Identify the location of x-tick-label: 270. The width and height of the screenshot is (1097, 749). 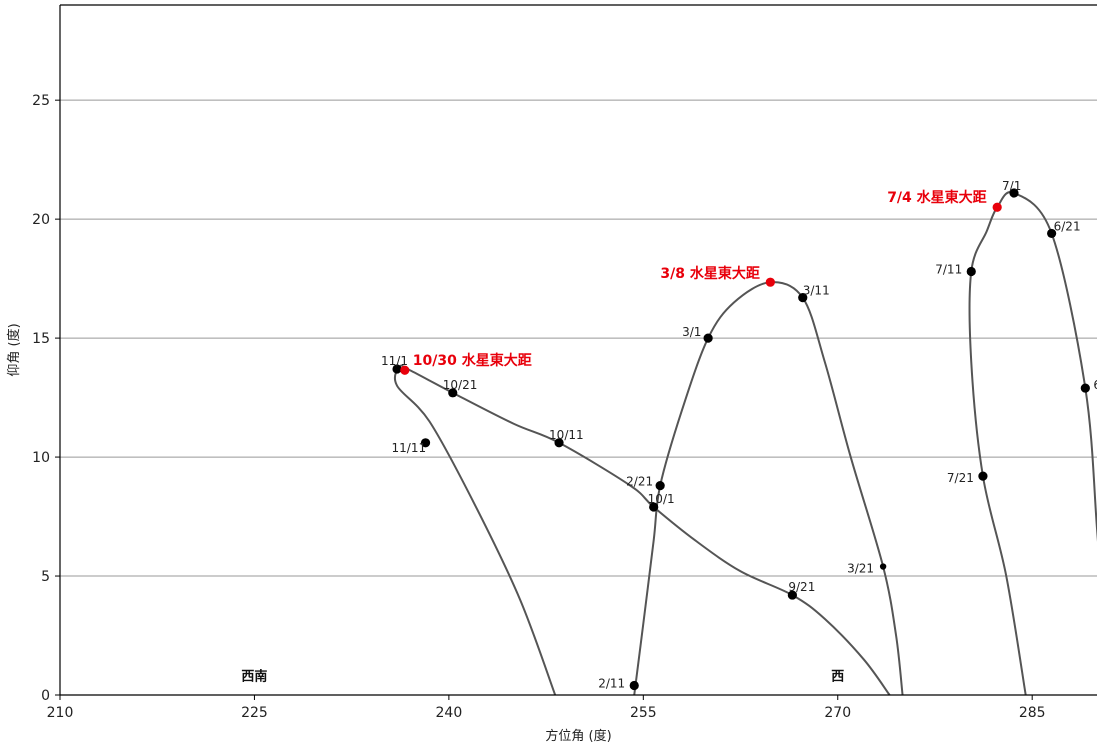
(837, 713).